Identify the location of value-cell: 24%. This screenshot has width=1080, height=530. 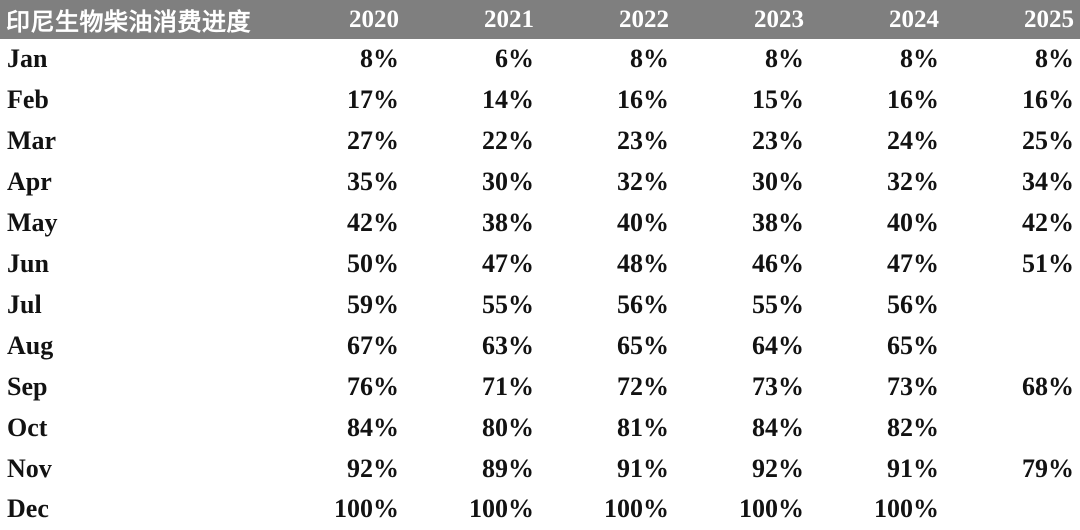
(877, 141).